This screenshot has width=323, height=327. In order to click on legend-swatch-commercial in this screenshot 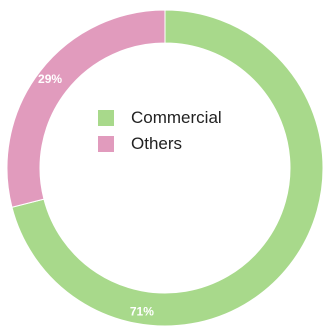, I will do `click(106, 118)`.